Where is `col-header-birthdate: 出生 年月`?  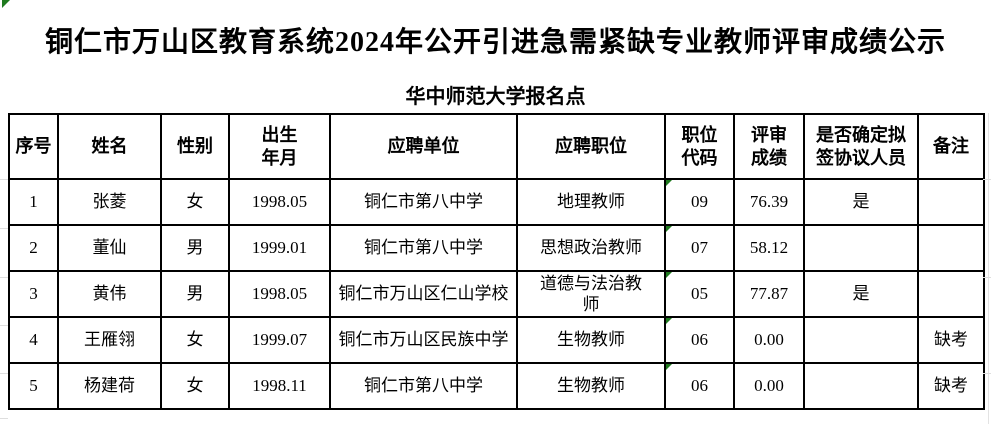
col-header-birthdate: 出生 年月 is located at coordinates (279, 146).